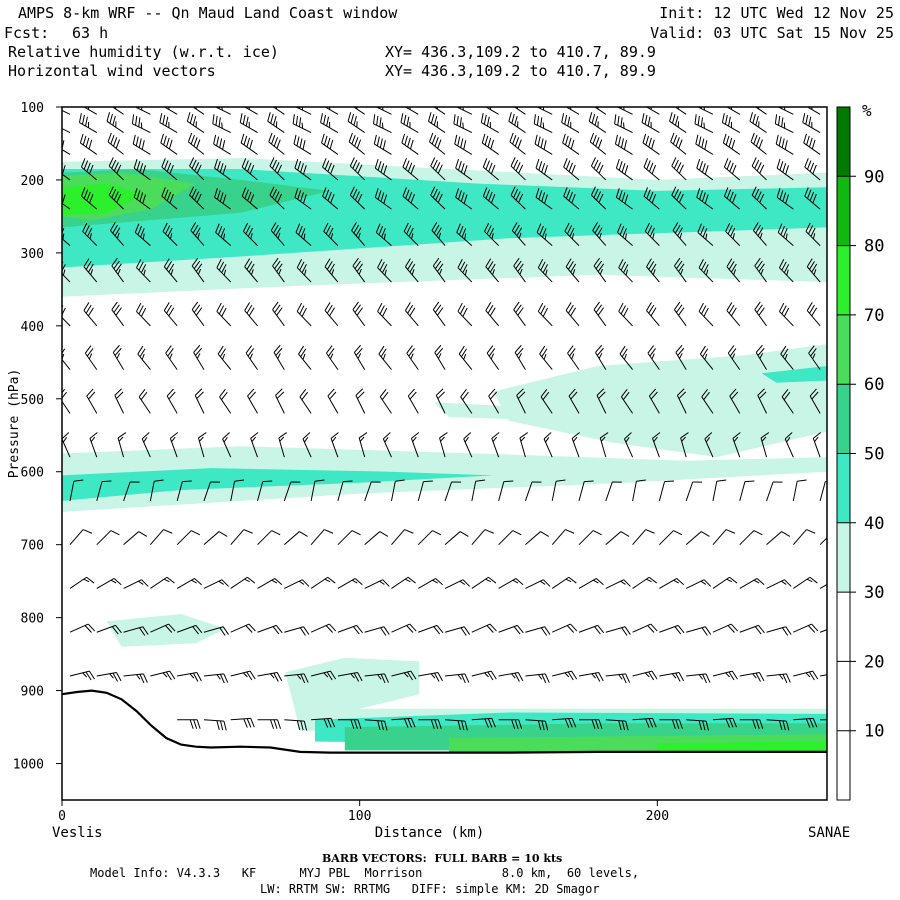  I want to click on colorbar-tick-label: 20, so click(874, 662).